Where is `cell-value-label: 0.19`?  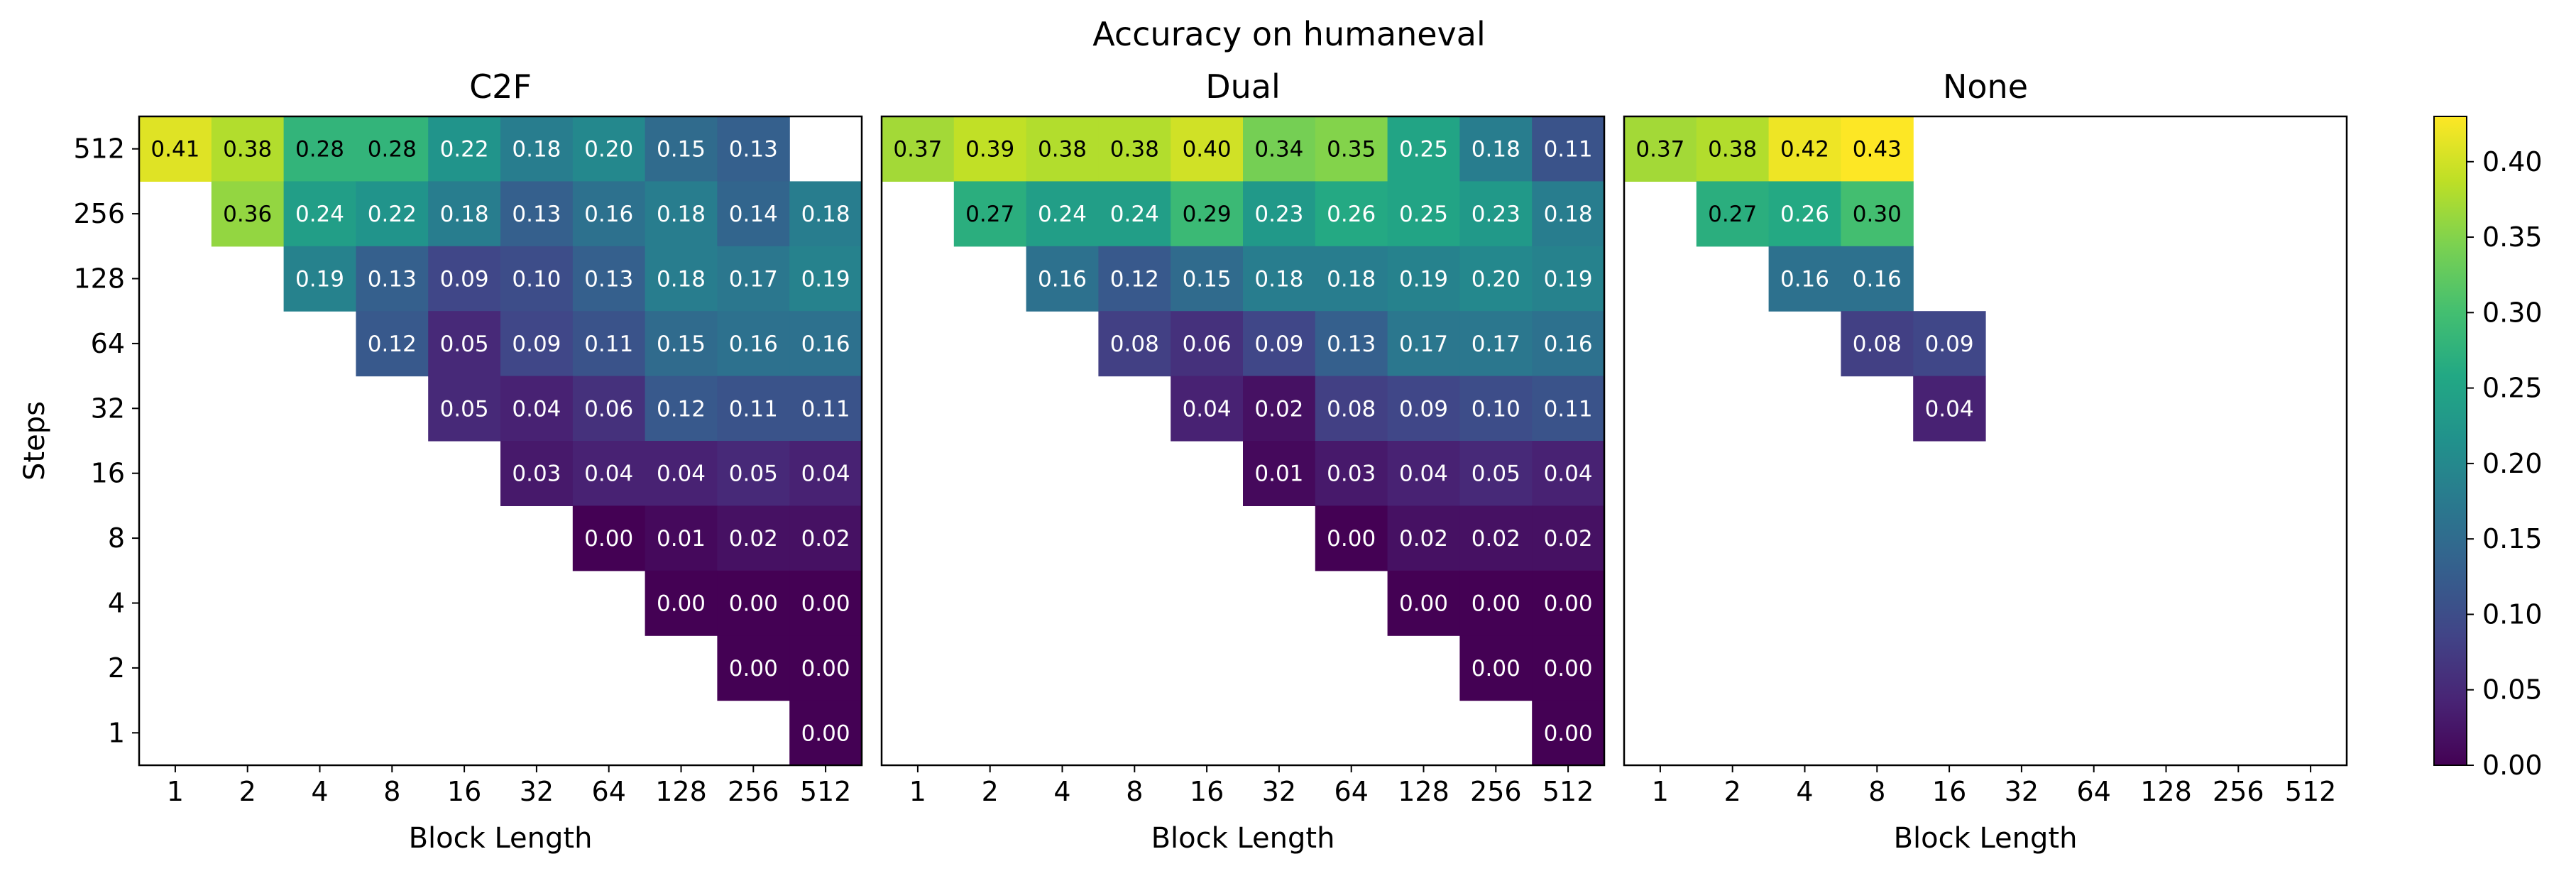
cell-value-label: 0.19 is located at coordinates (1568, 280).